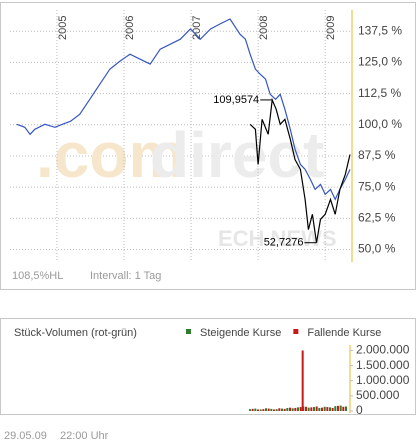 The width and height of the screenshot is (417, 443). What do you see at coordinates (377, 249) in the screenshot?
I see `y-tick-label: 50,0 %` at bounding box center [377, 249].